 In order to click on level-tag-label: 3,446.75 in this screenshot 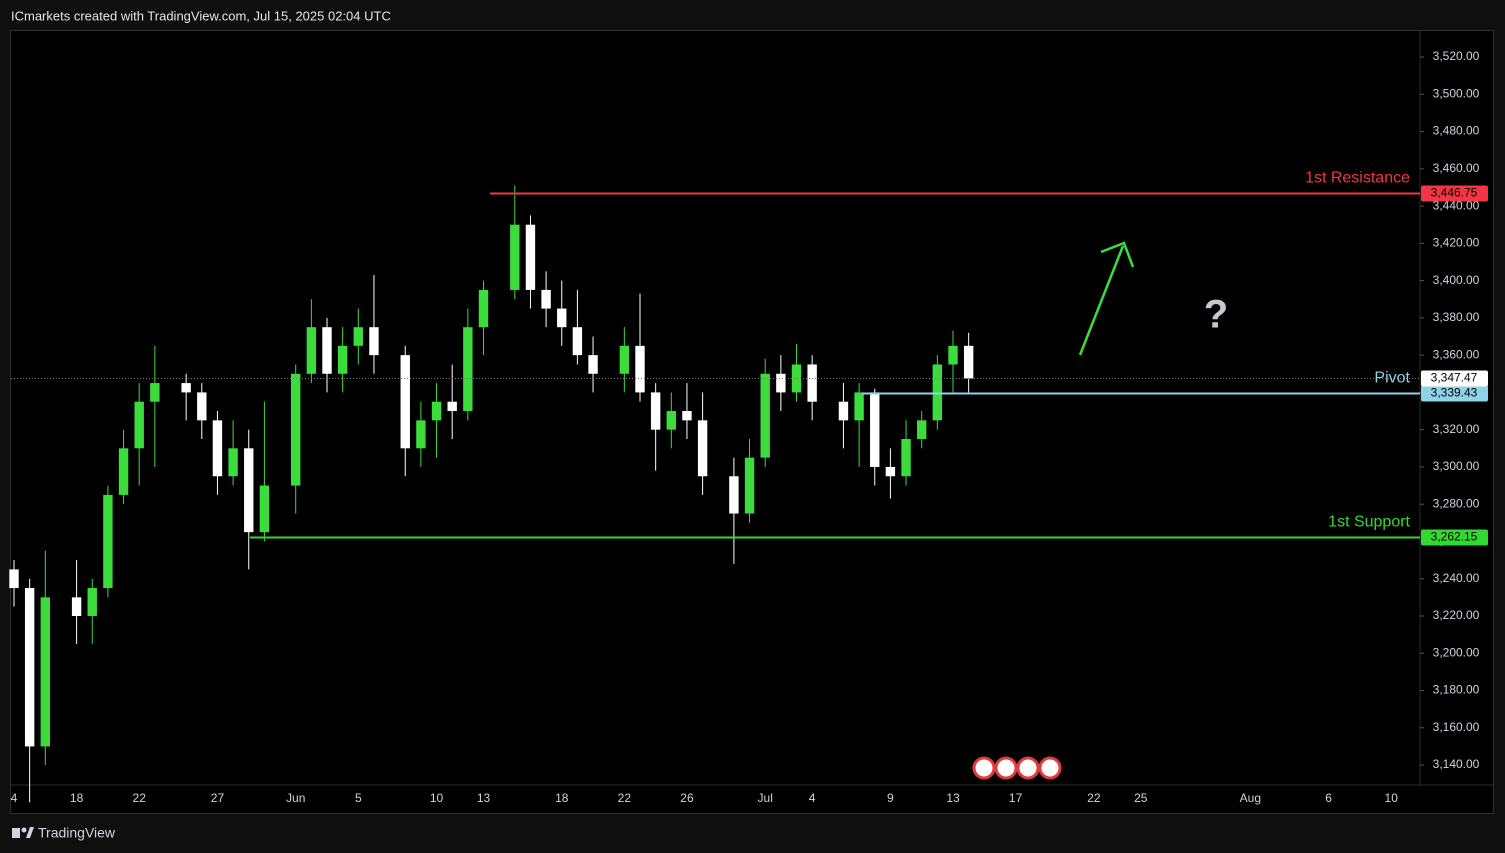, I will do `click(1454, 193)`.